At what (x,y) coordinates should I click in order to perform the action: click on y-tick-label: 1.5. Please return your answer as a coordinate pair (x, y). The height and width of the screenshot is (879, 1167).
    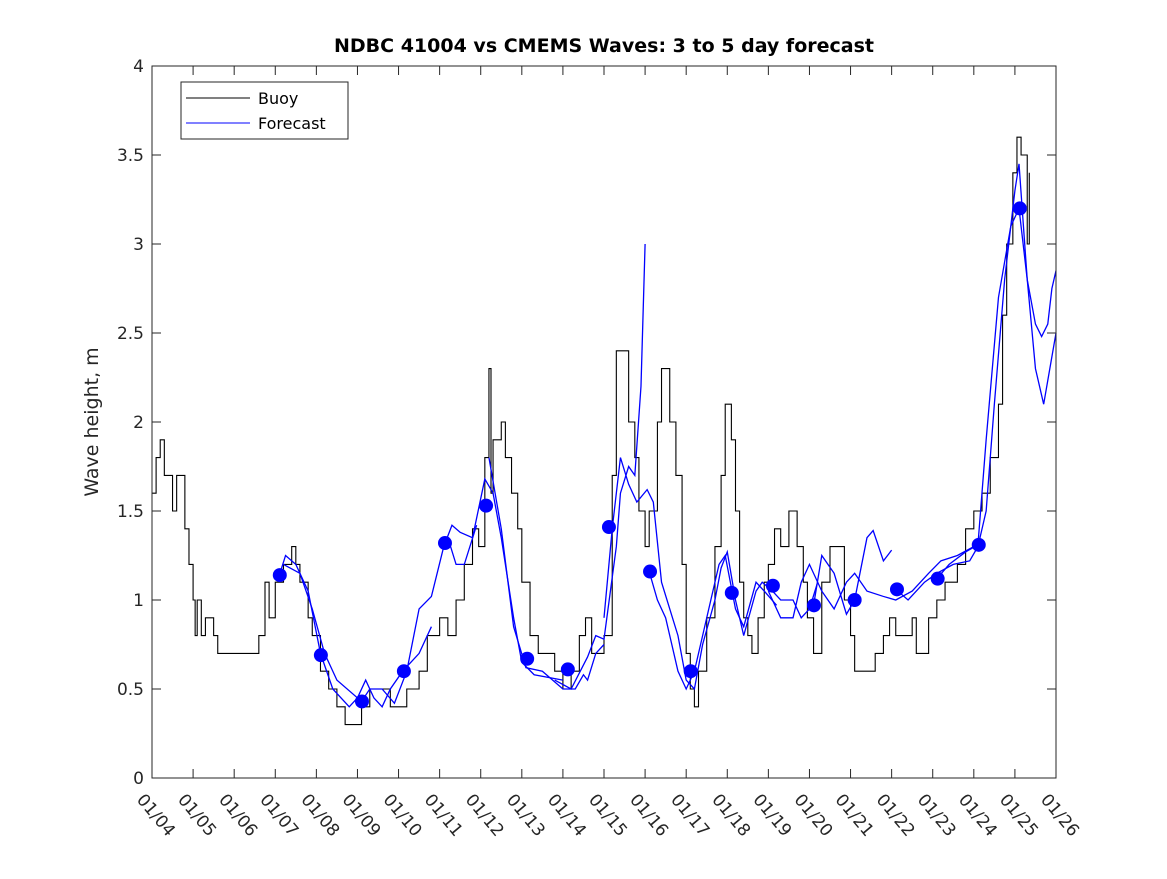
    Looking at the image, I should click on (130, 512).